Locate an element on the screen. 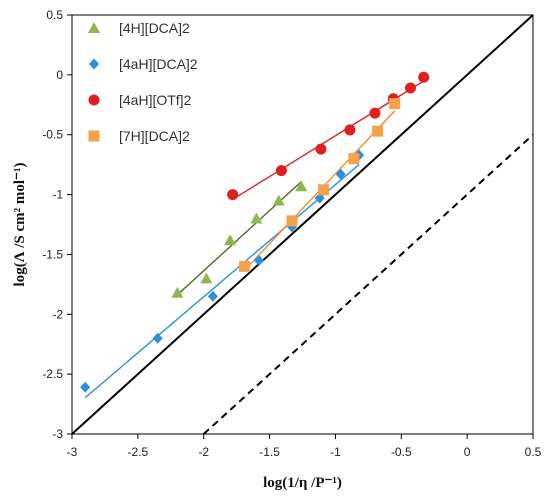 This screenshot has width=550, height=500. y-tick-label: -0.5 is located at coordinates (52, 135).